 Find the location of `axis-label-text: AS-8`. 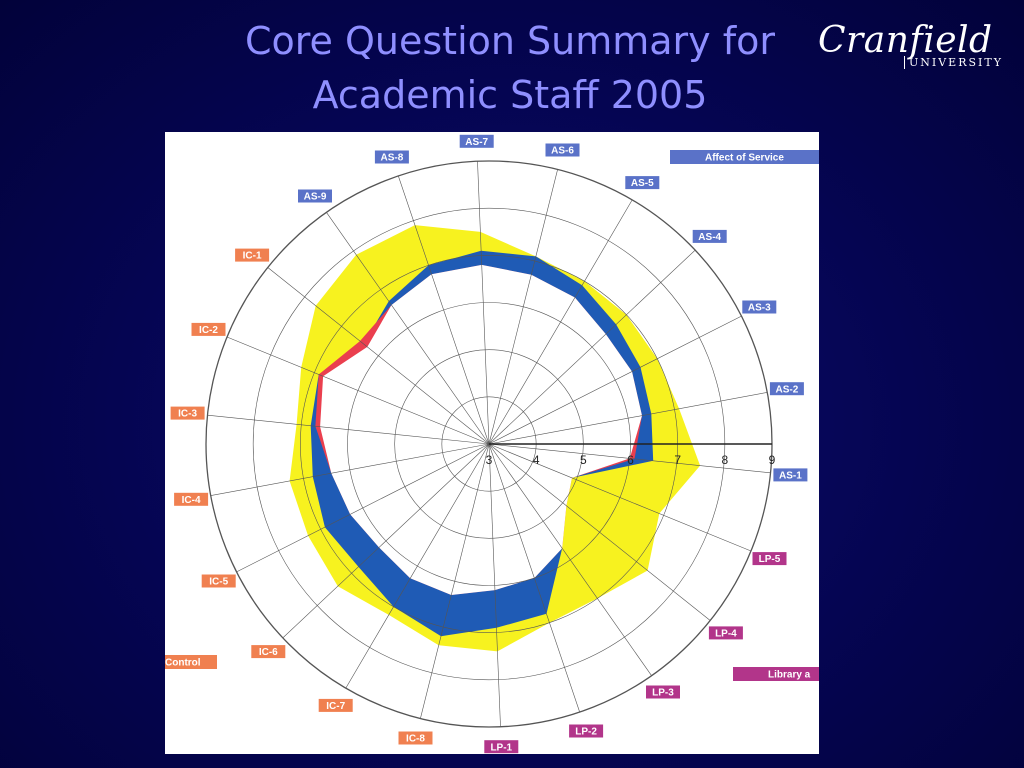

axis-label-text: AS-8 is located at coordinates (392, 158).